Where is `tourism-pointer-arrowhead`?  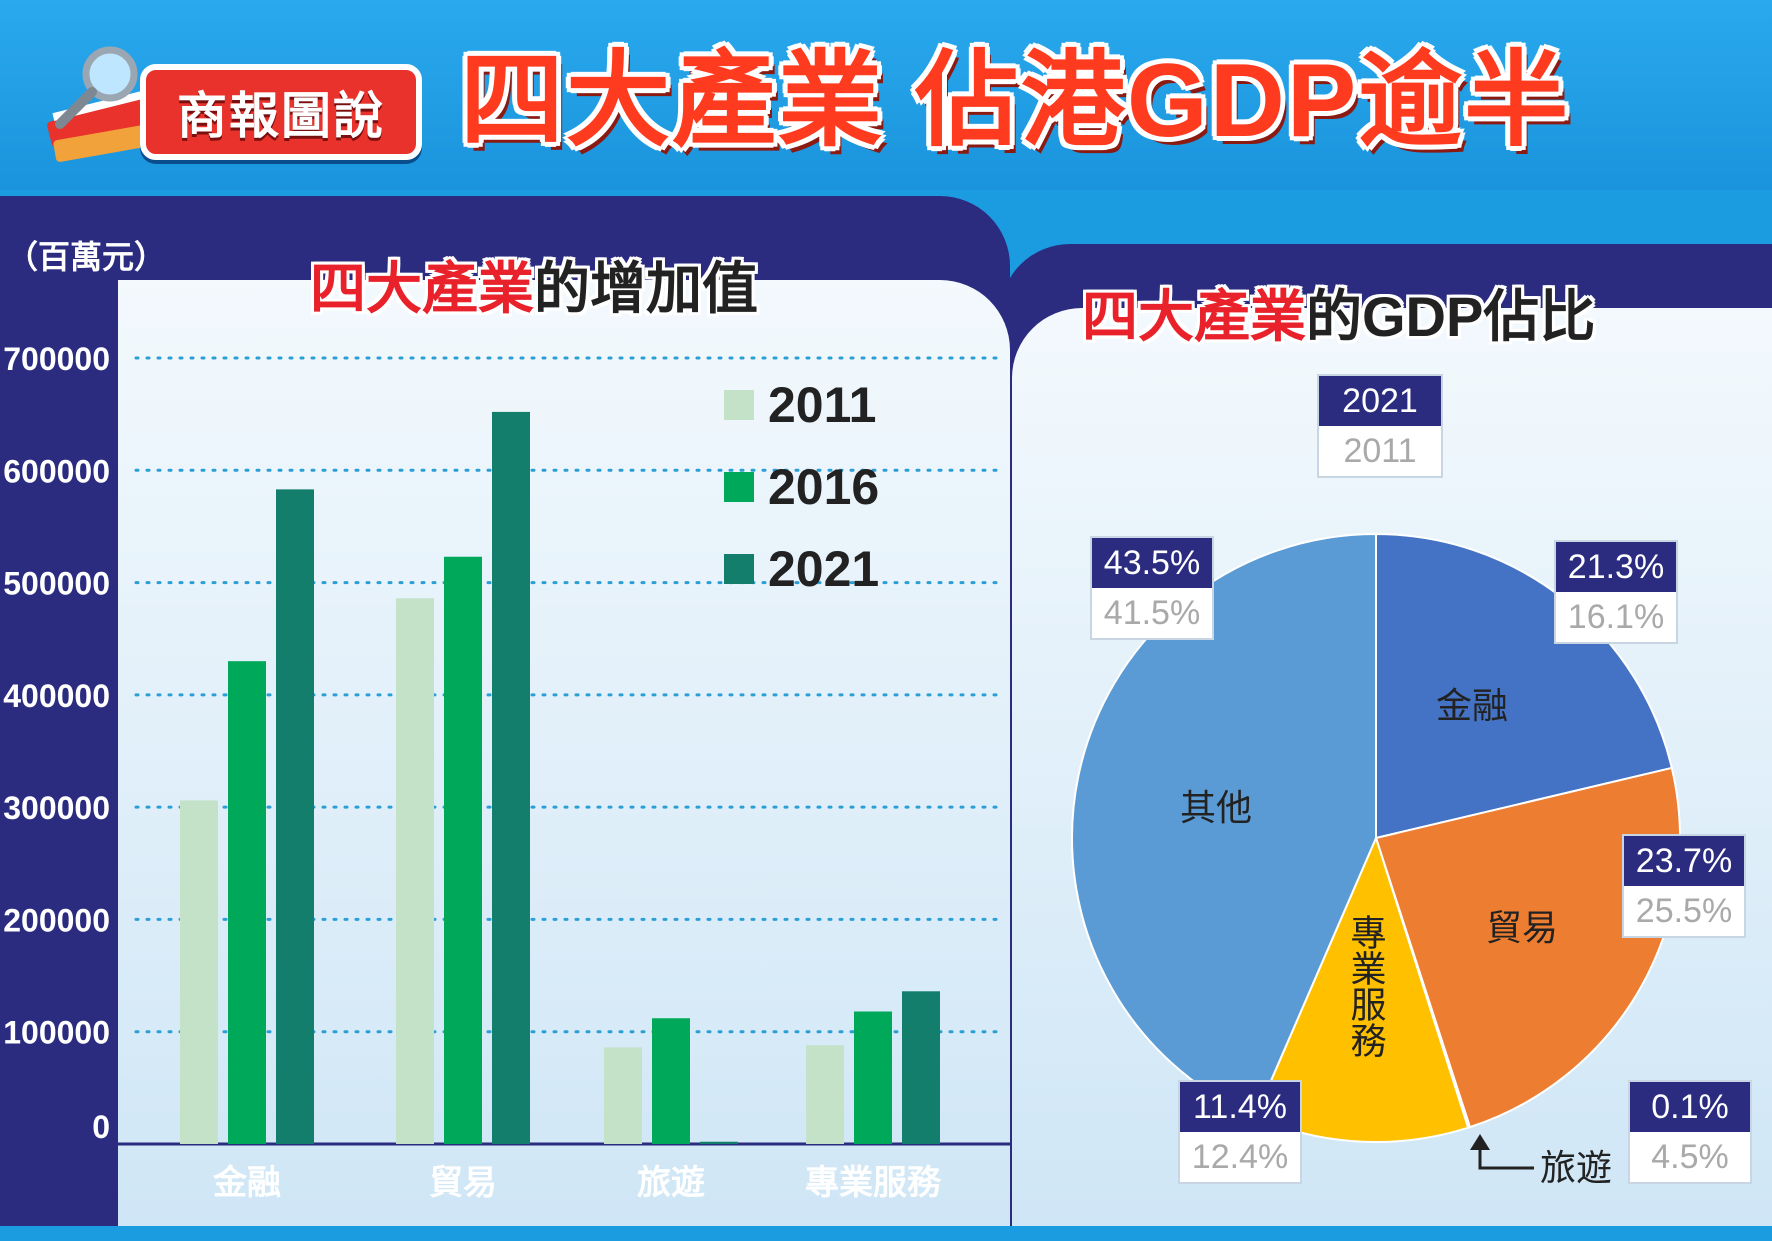 tourism-pointer-arrowhead is located at coordinates (1480, 1142).